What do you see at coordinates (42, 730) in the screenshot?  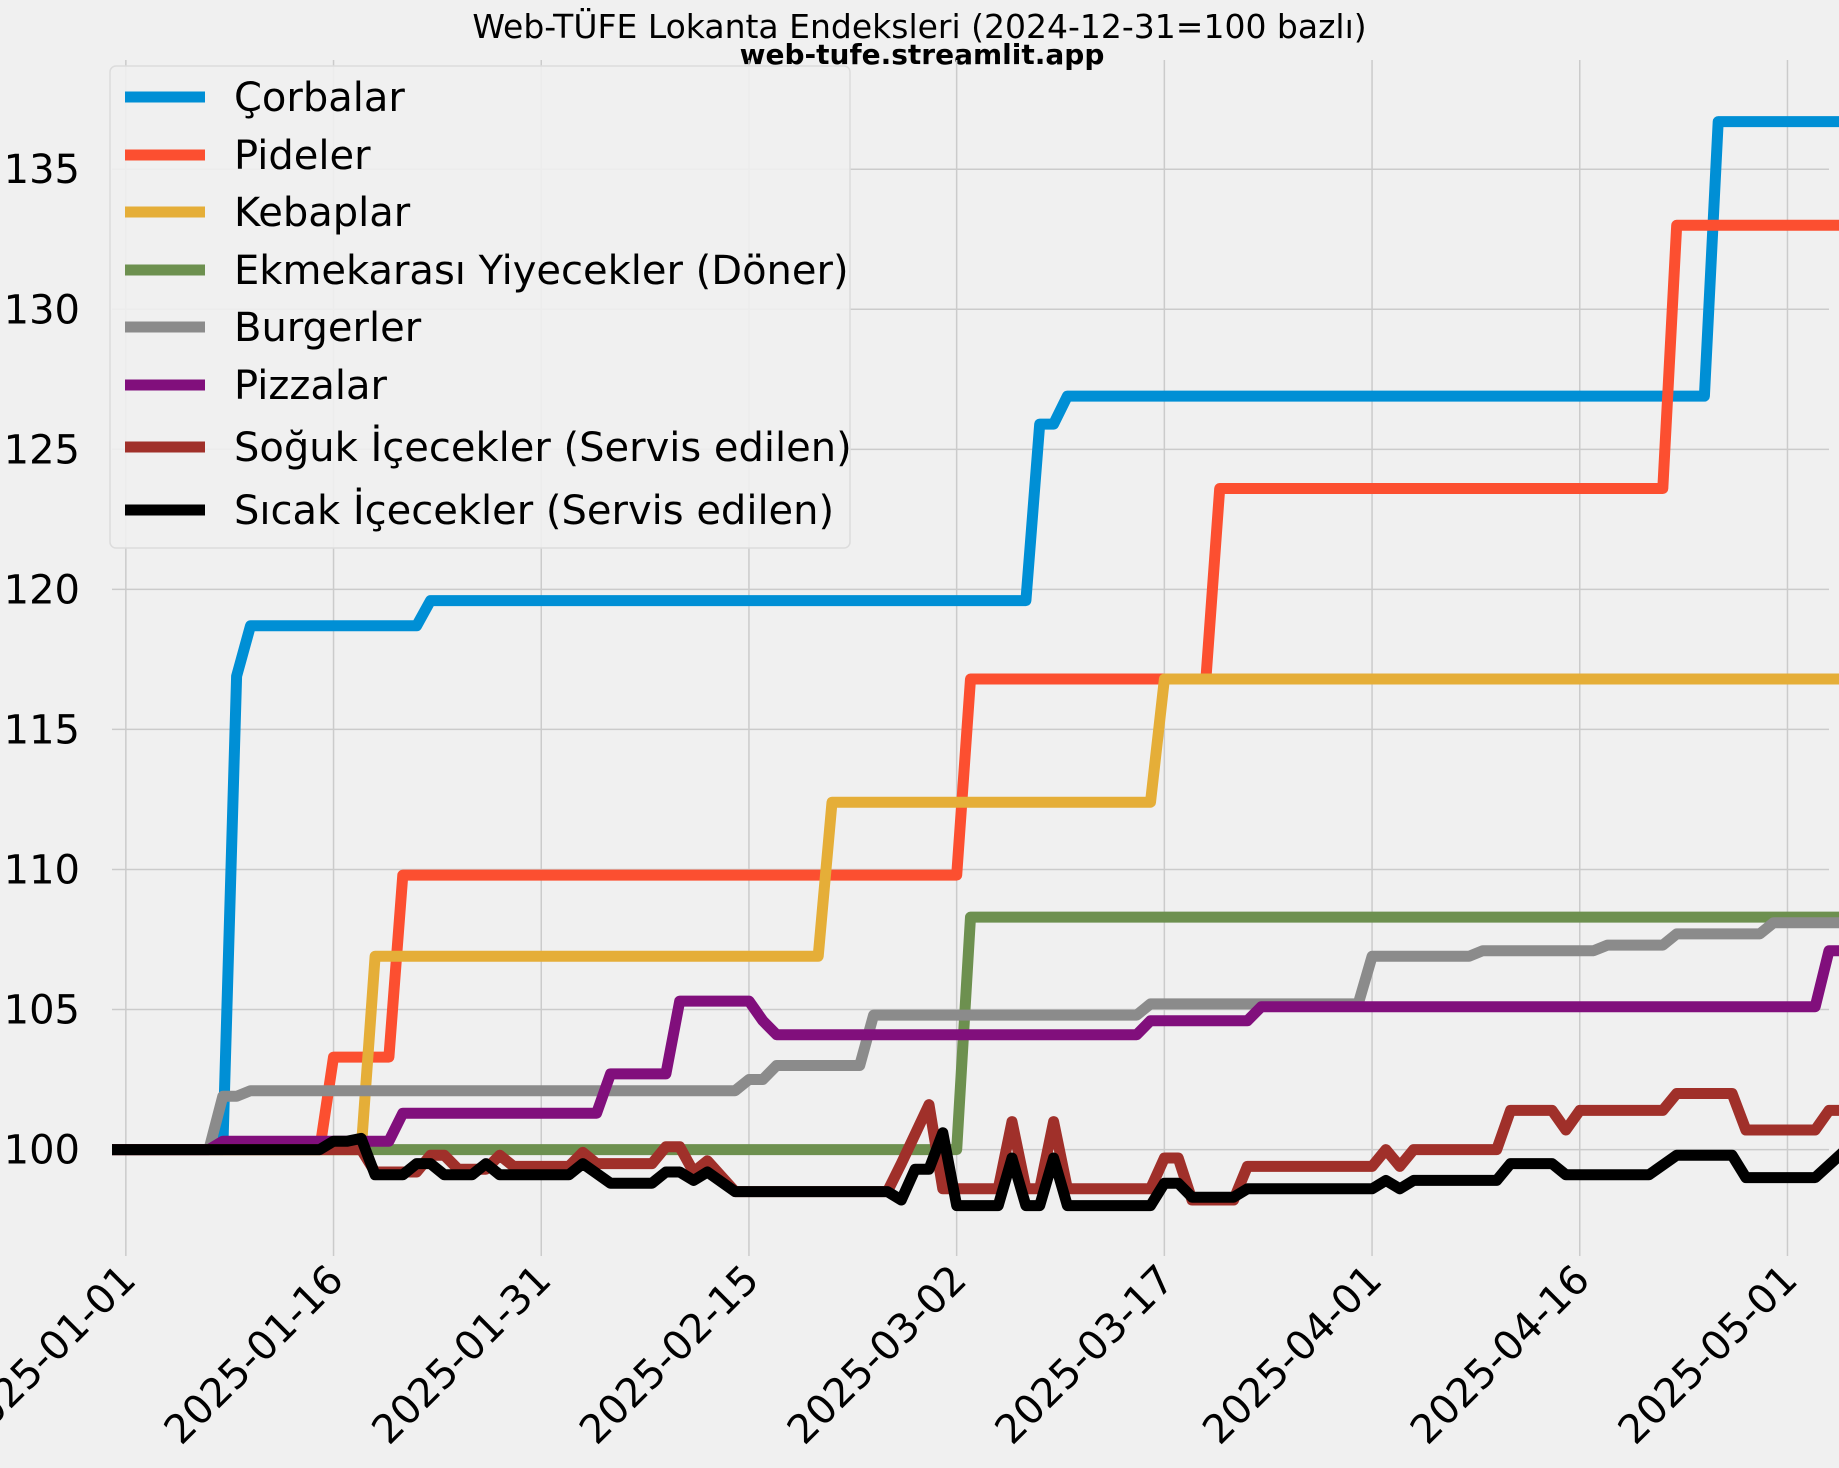 I see `y-tick-label: 115` at bounding box center [42, 730].